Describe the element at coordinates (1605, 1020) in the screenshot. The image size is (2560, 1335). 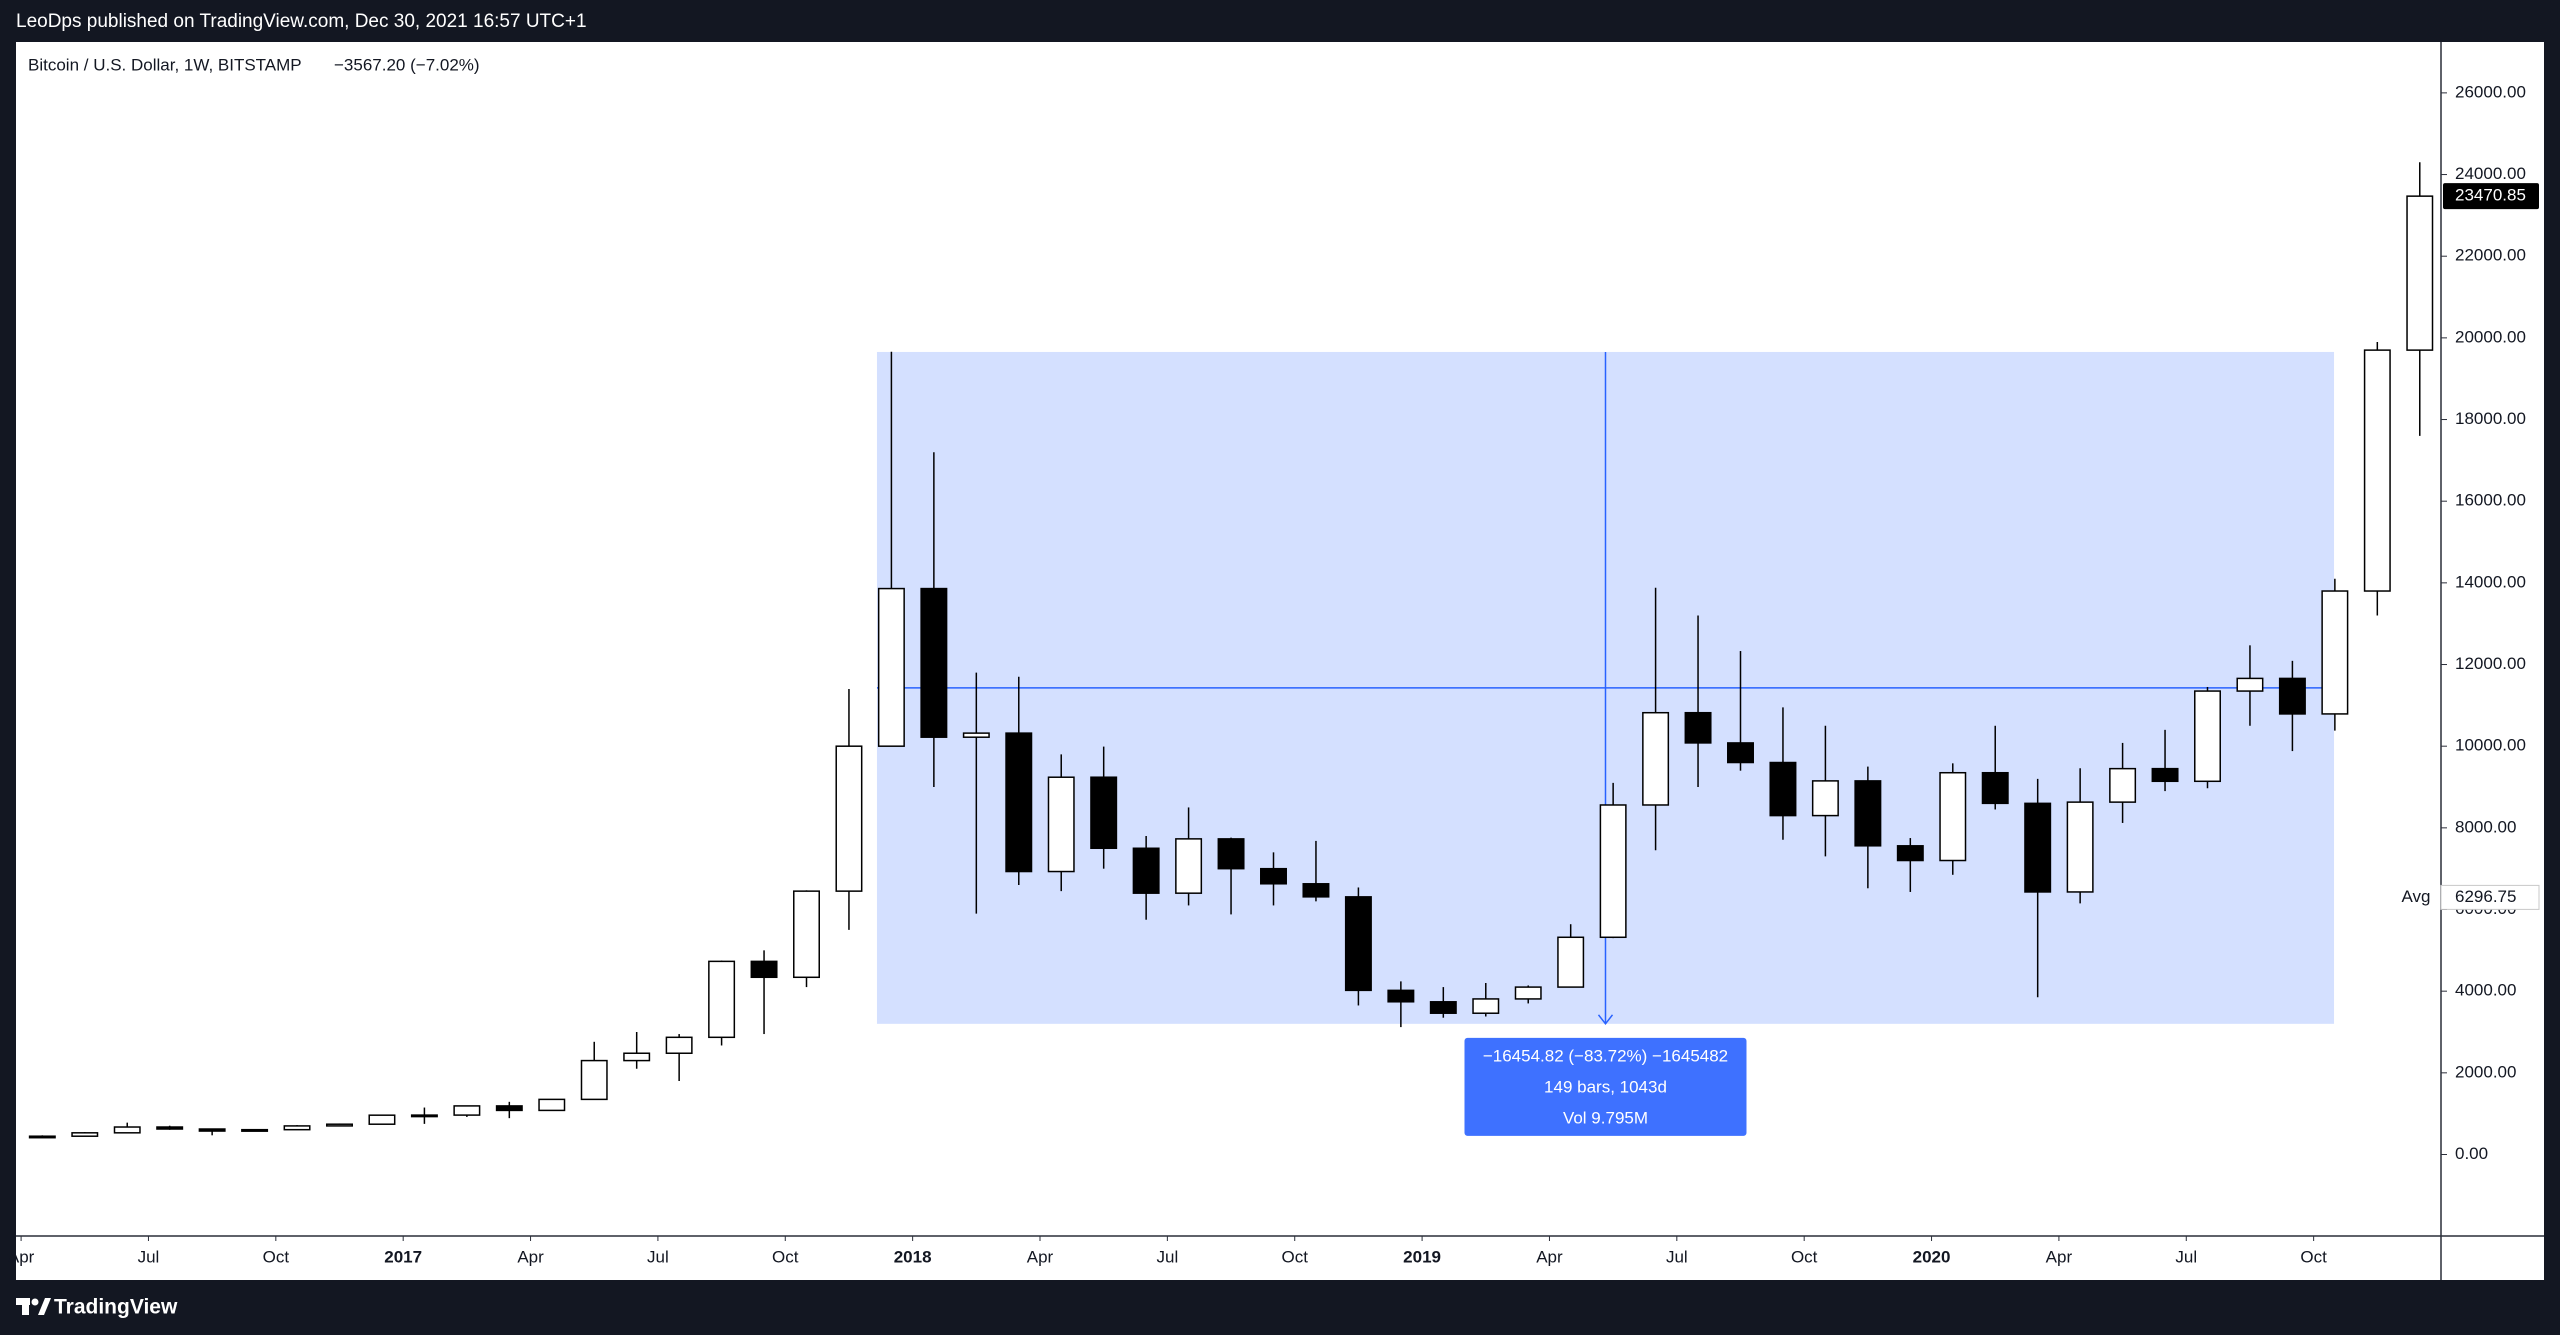
I see `measure-arrow` at that location.